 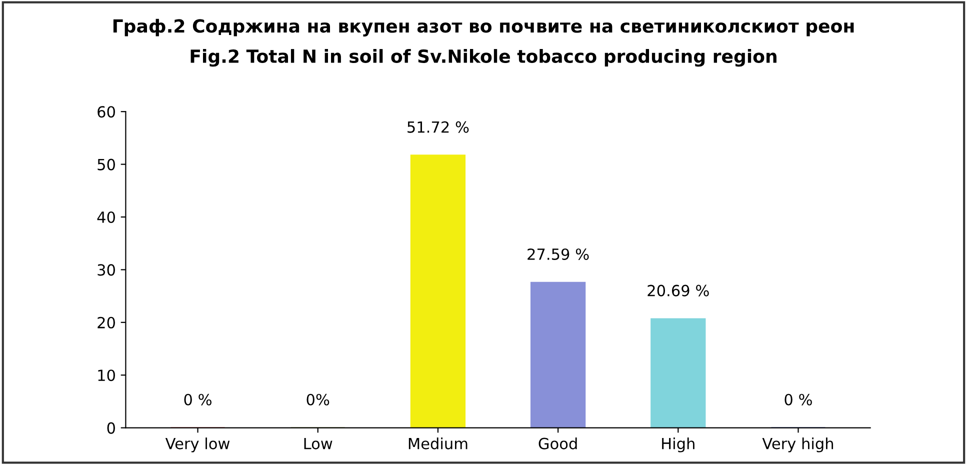 What do you see at coordinates (678, 290) in the screenshot?
I see `data-label: 20.69 %` at bounding box center [678, 290].